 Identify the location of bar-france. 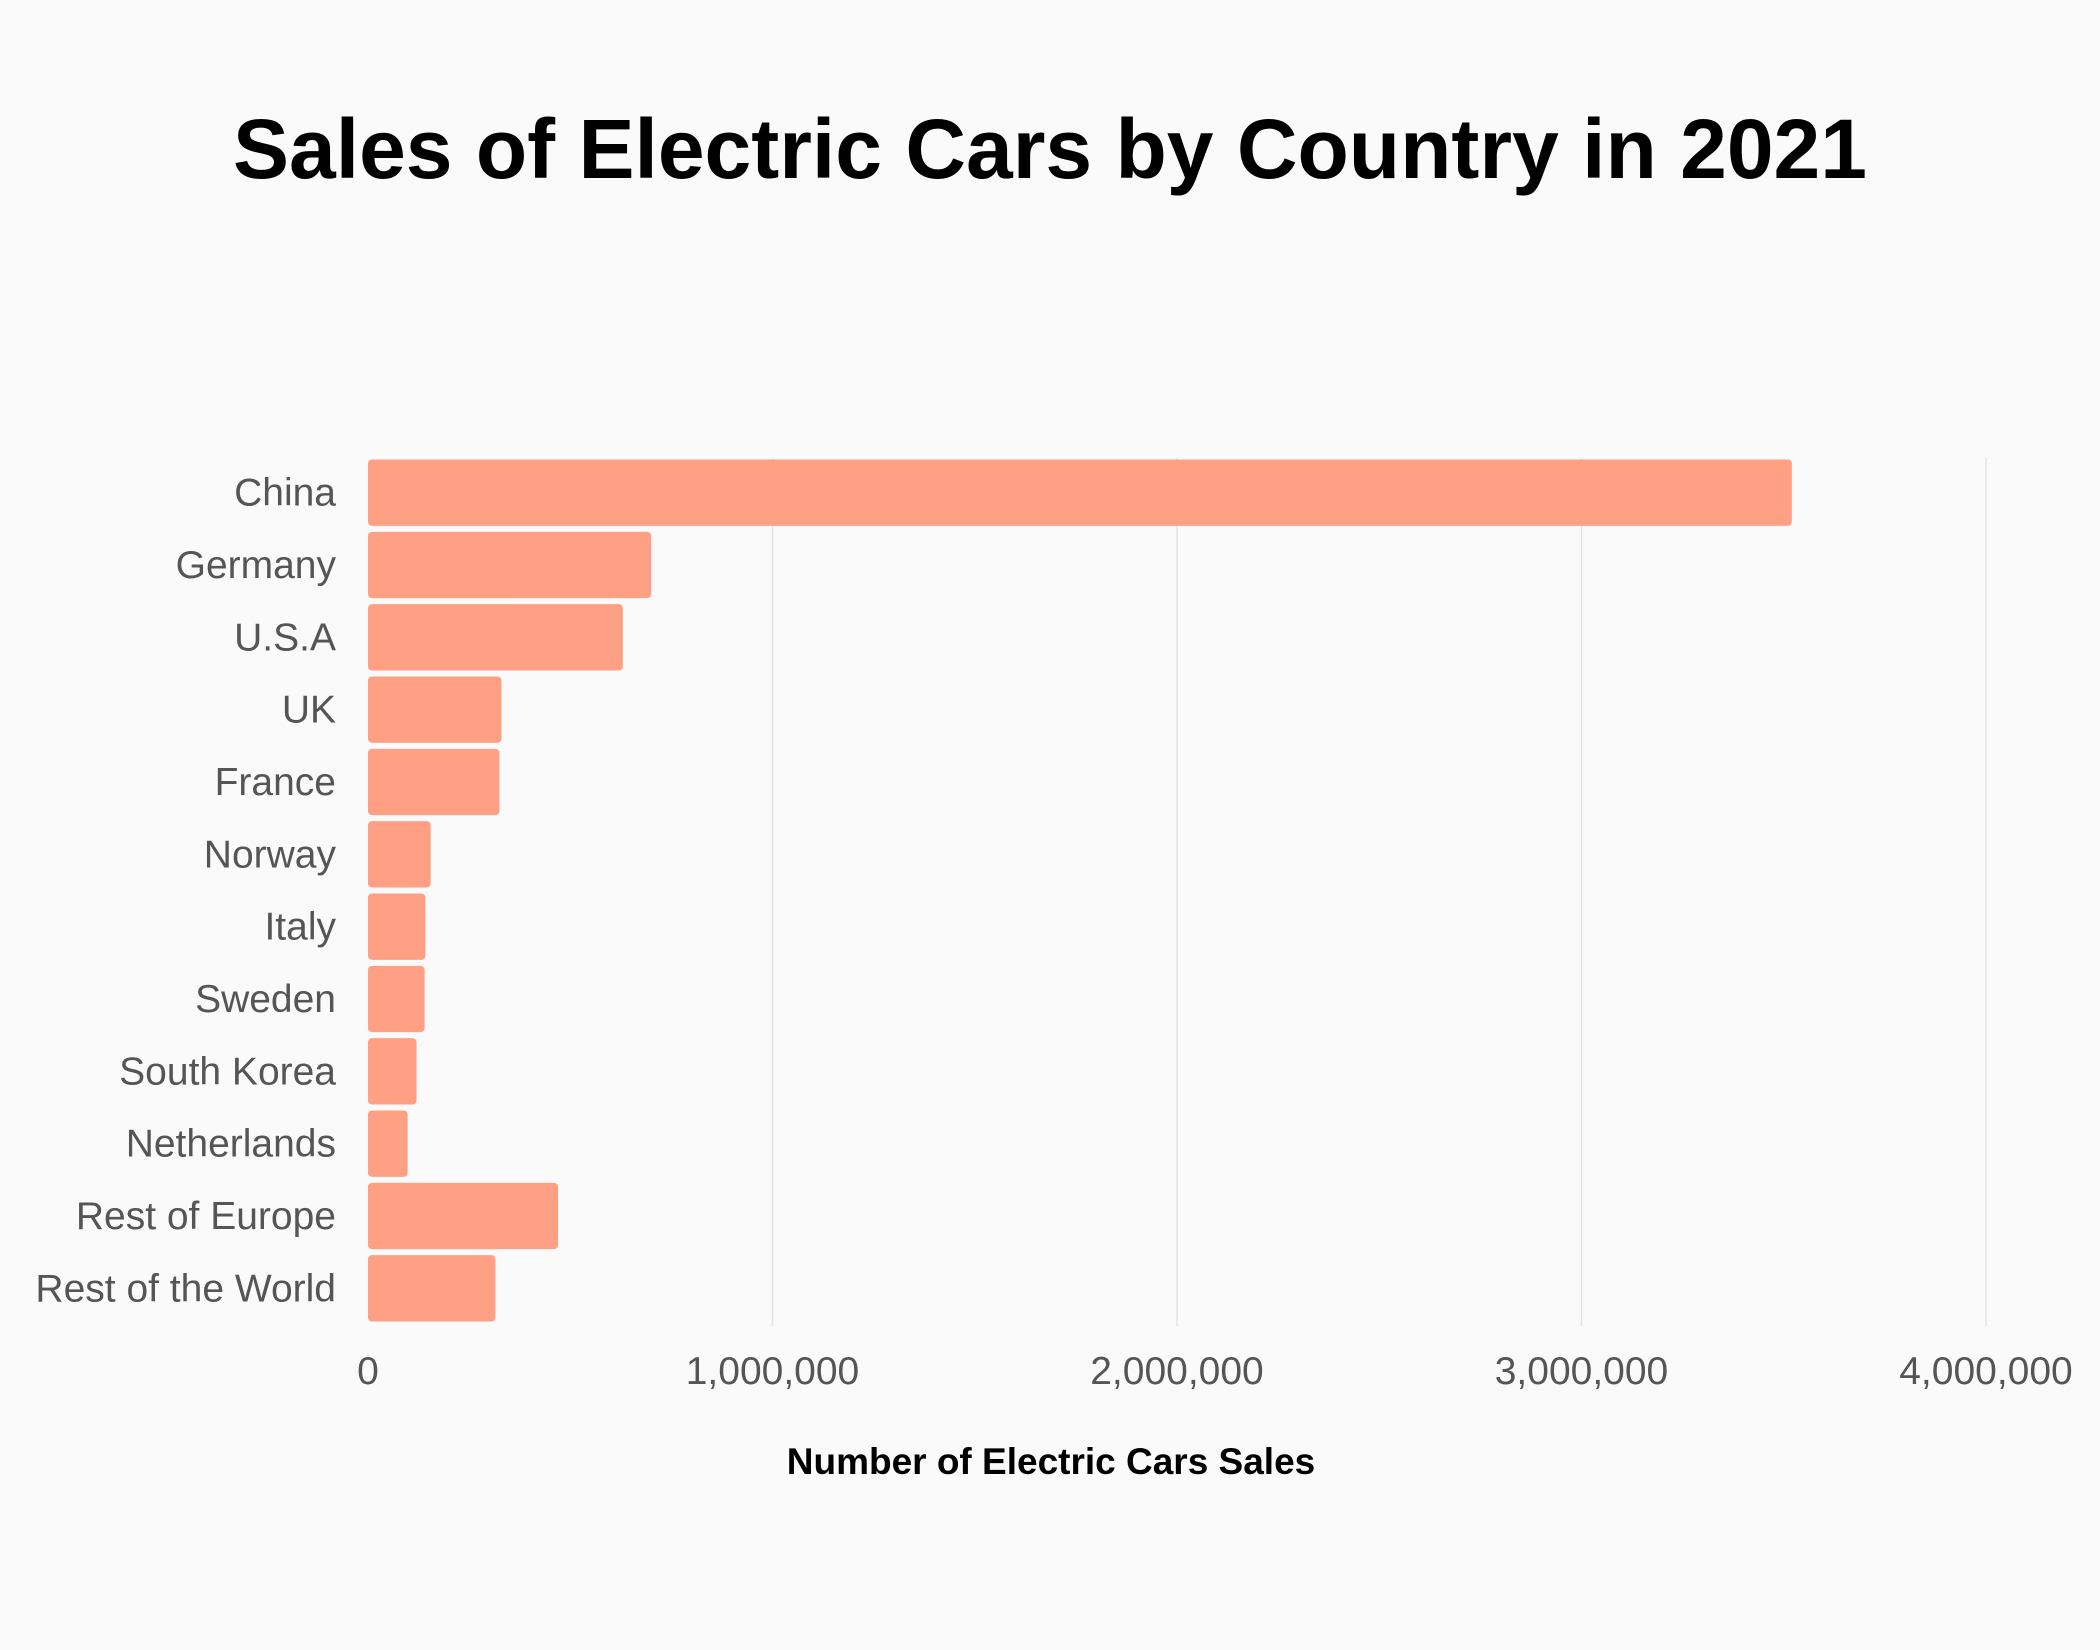
(434, 782).